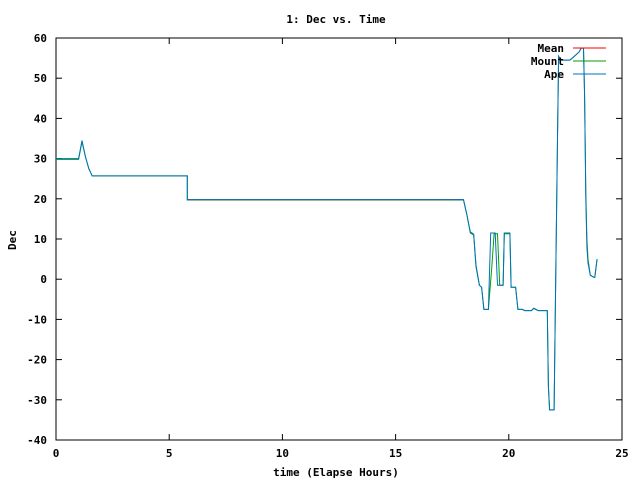 The width and height of the screenshot is (640, 480). Describe the element at coordinates (37, 400) in the screenshot. I see `y-tick-label: -30` at that location.